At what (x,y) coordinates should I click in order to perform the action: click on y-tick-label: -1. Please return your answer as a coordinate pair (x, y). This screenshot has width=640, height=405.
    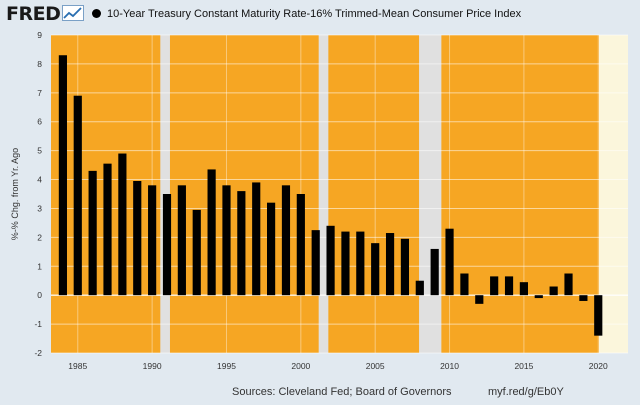
    Looking at the image, I should click on (38, 324).